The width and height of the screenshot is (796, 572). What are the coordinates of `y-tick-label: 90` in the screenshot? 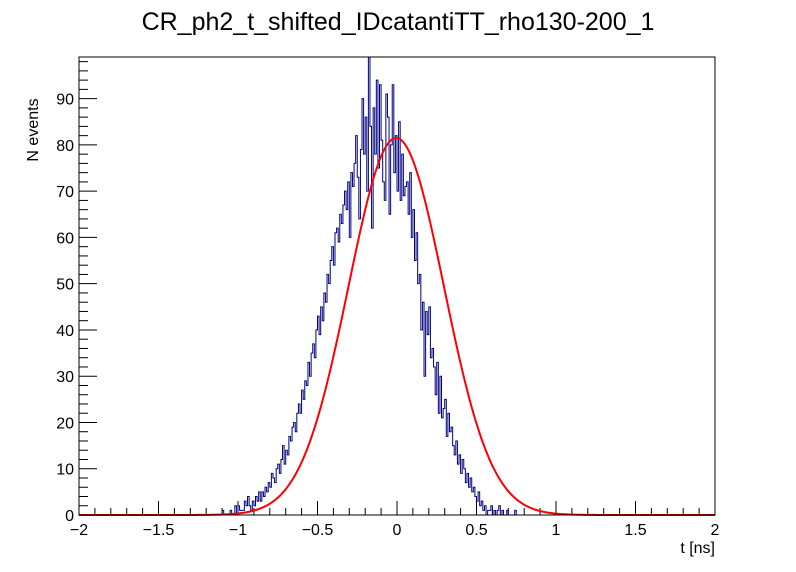 It's located at (65, 100).